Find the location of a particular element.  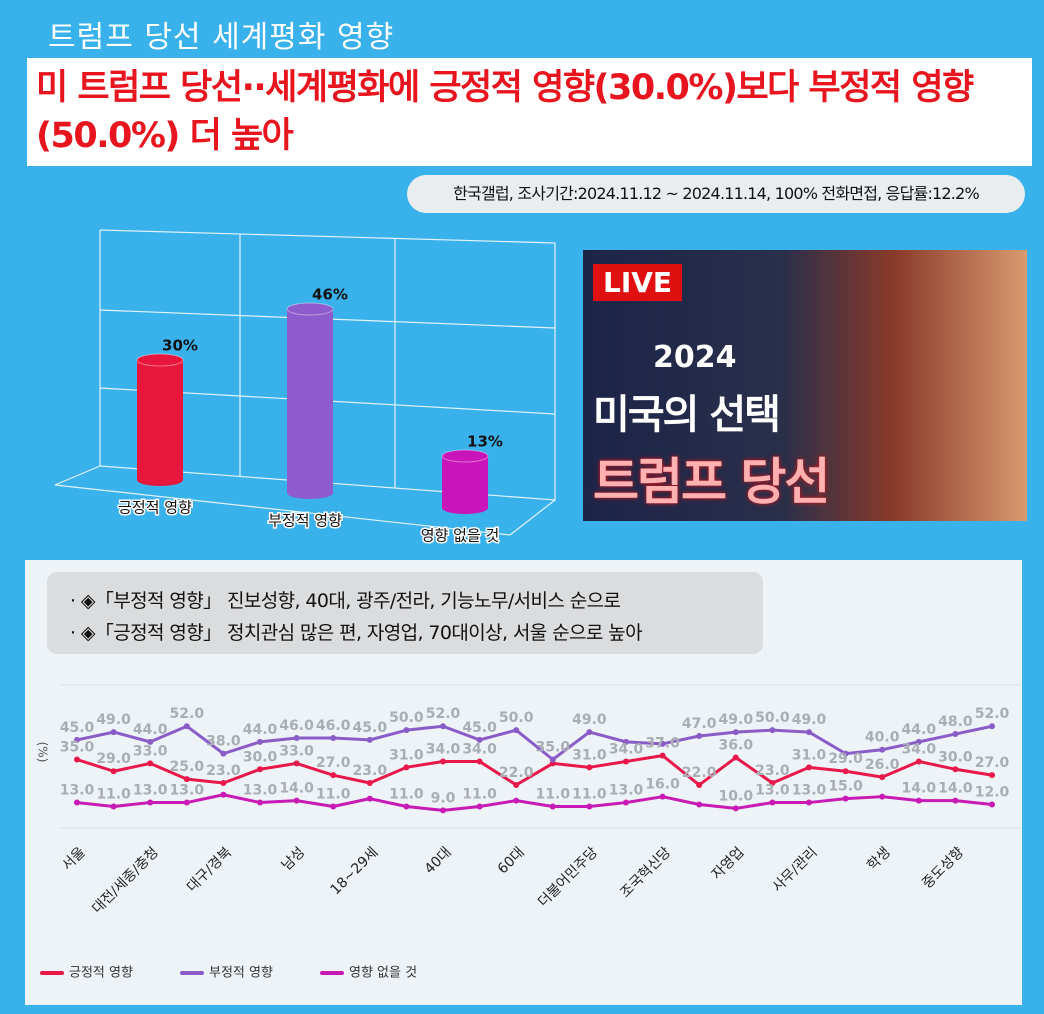

value-label: 48.0 is located at coordinates (955, 722).